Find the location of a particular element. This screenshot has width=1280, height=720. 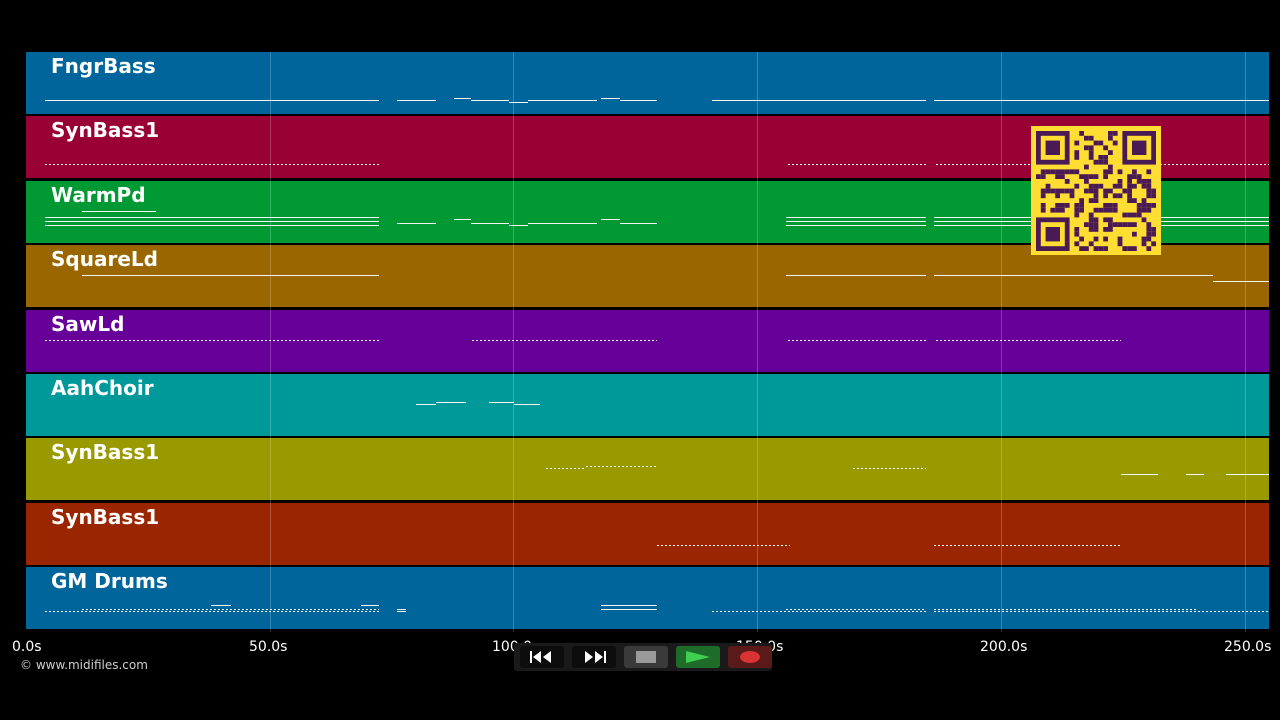

track-label: WarmPd is located at coordinates (98, 195).